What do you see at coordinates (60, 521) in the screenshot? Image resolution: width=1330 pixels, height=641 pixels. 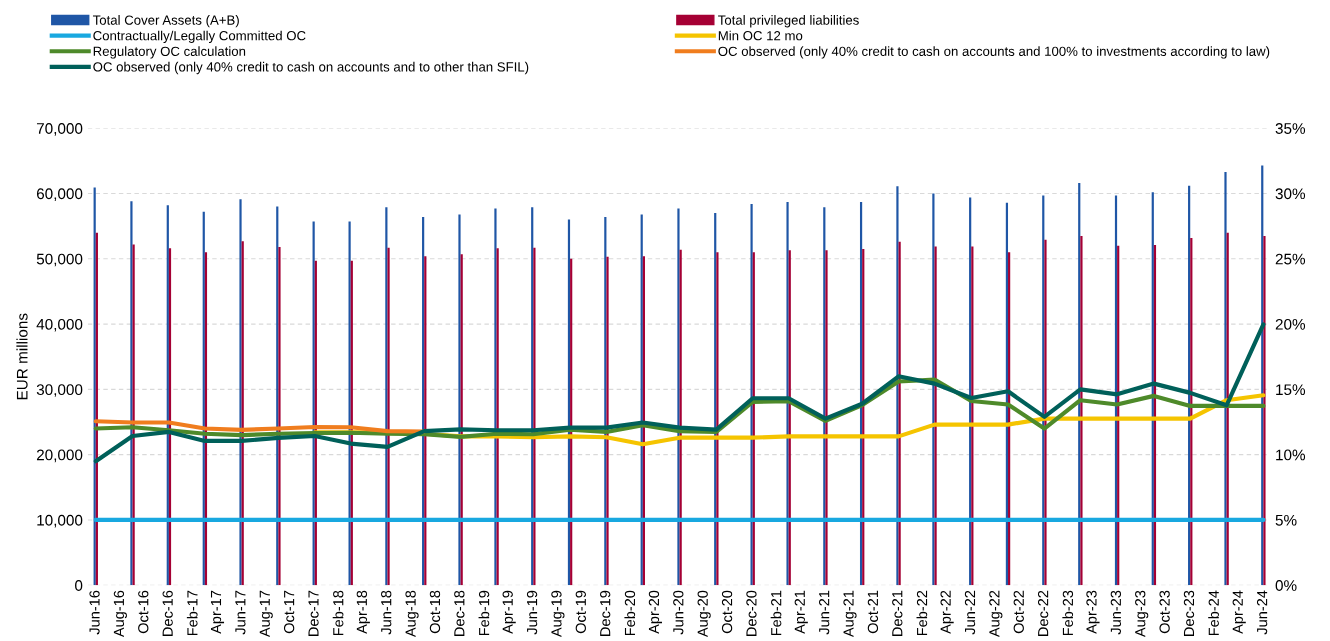 I see `y-tick-label: 10,000` at bounding box center [60, 521].